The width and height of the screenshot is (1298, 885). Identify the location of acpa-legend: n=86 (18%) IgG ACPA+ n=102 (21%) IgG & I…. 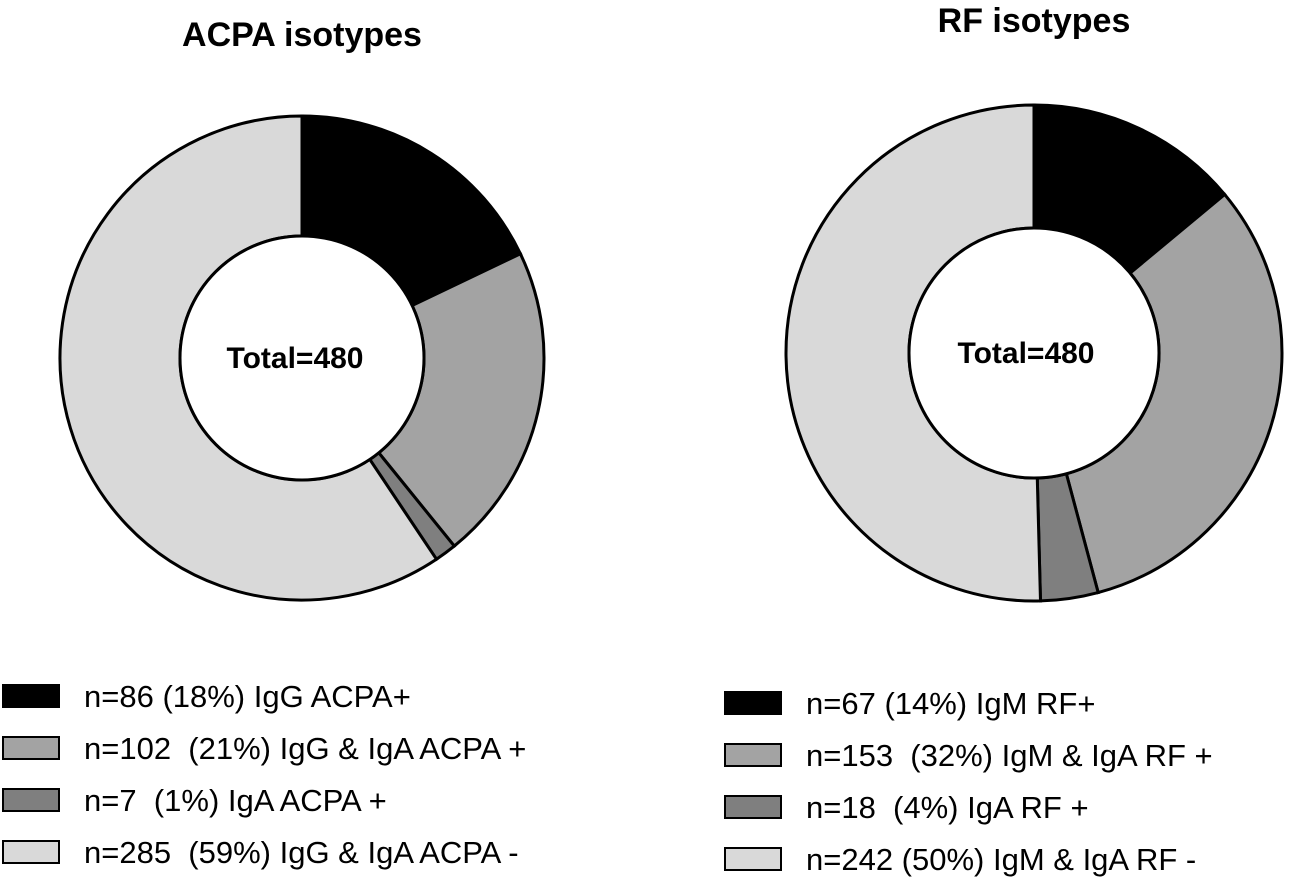
(264, 774).